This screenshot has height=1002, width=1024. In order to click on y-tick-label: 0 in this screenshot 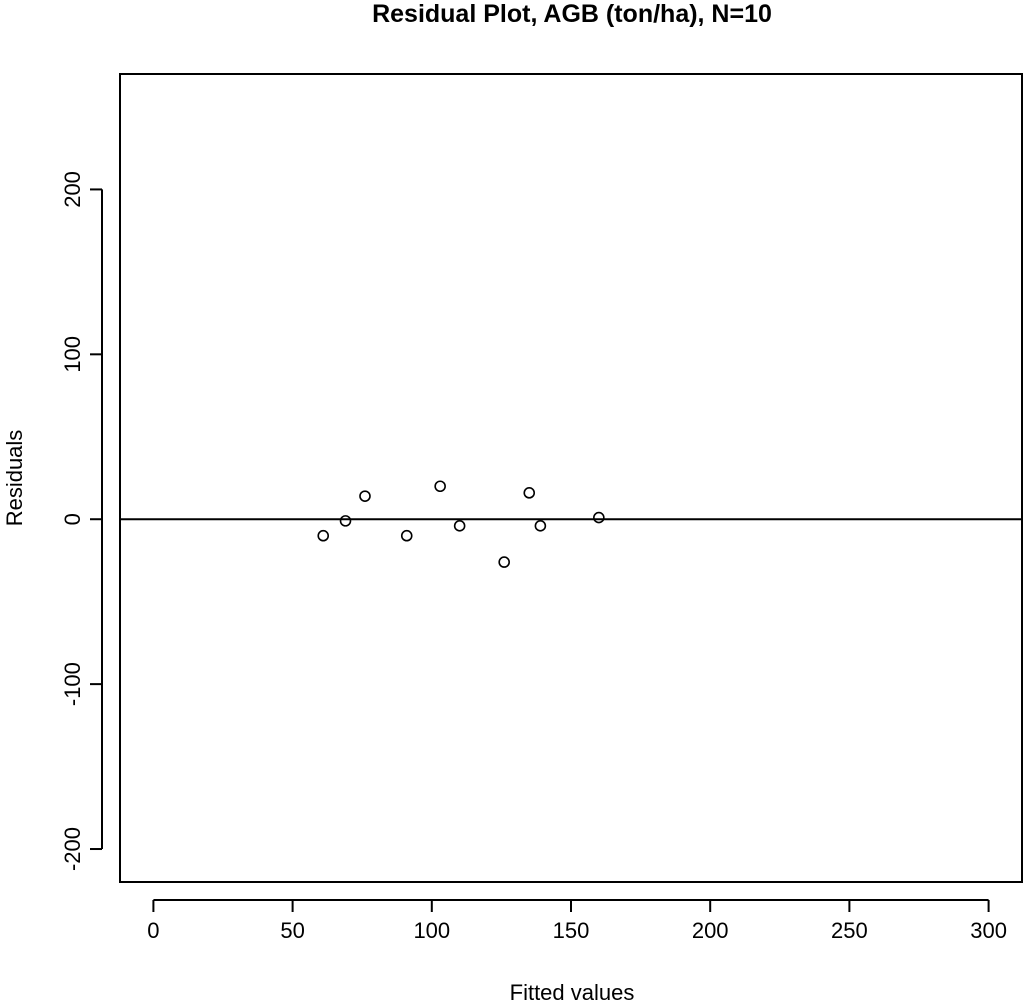, I will do `click(72, 519)`.